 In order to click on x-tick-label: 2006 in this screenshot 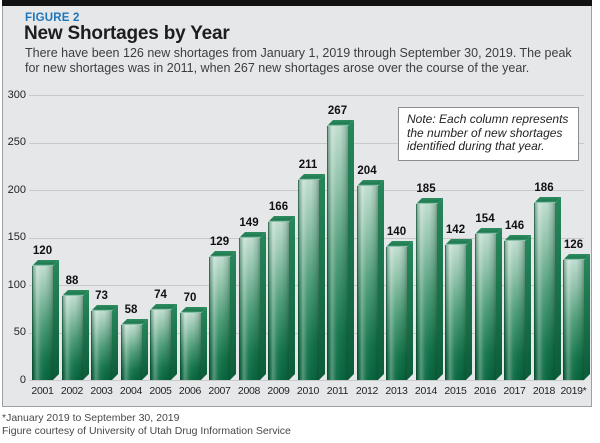, I will do `click(190, 391)`.